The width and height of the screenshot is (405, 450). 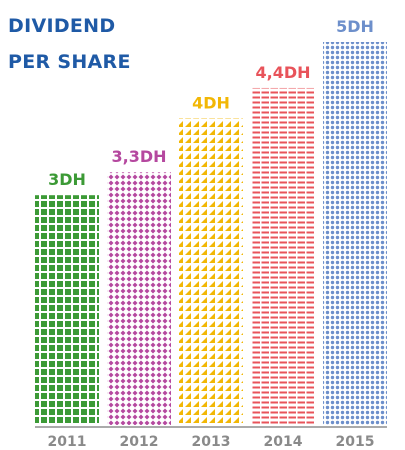 I want to click on x-tick-label: 2012, so click(x=139, y=442).